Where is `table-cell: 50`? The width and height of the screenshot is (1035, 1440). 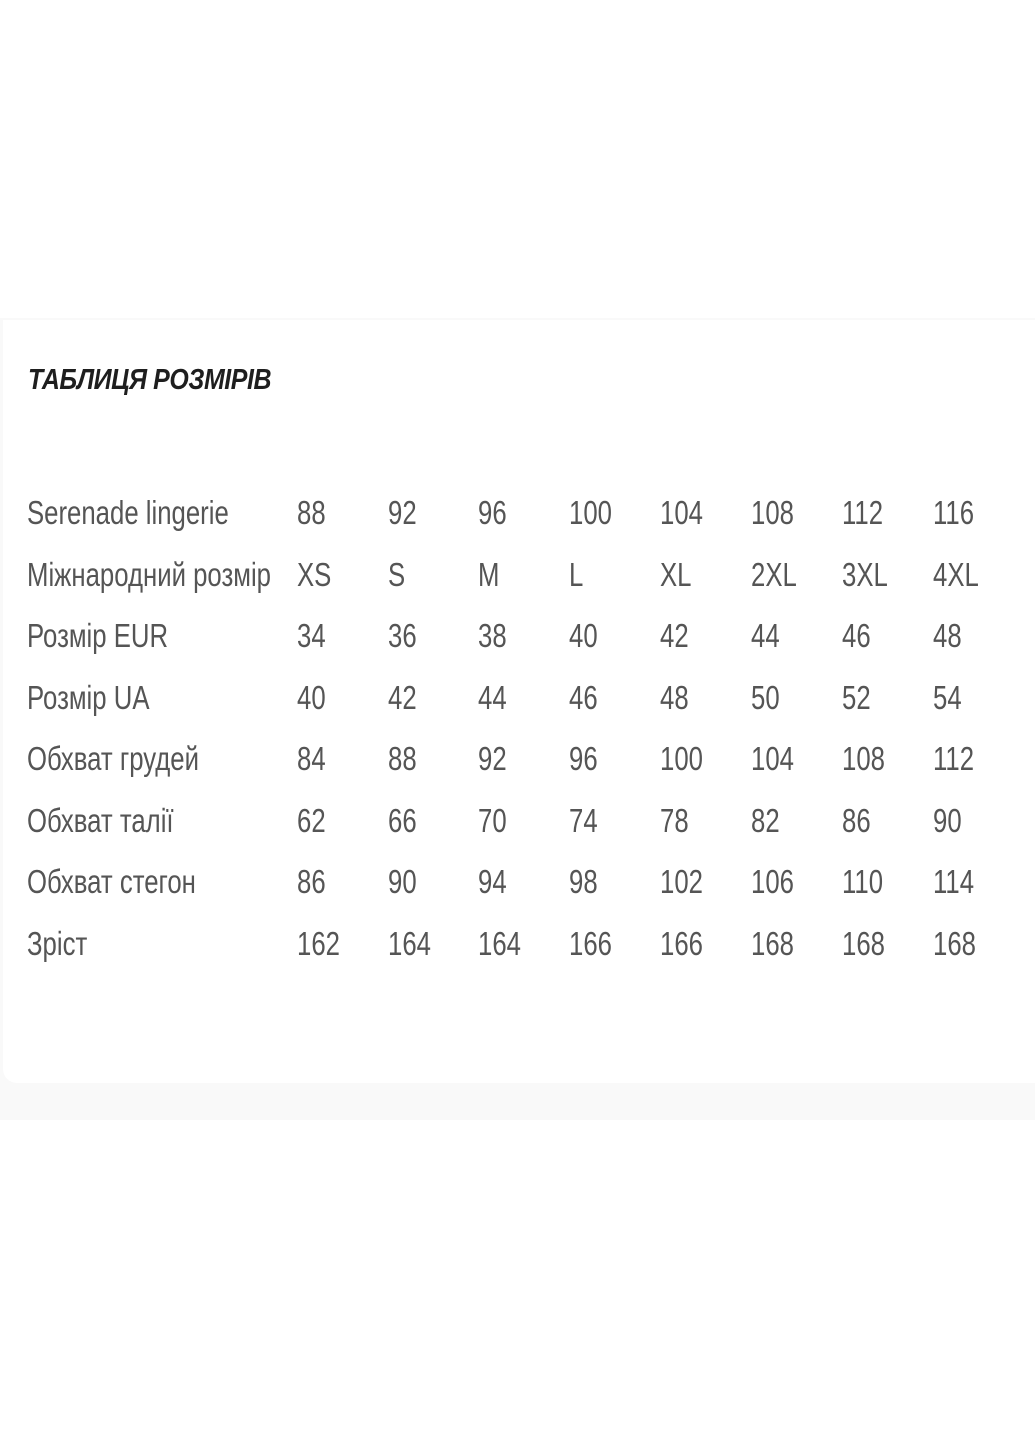
table-cell: 50 is located at coordinates (765, 697).